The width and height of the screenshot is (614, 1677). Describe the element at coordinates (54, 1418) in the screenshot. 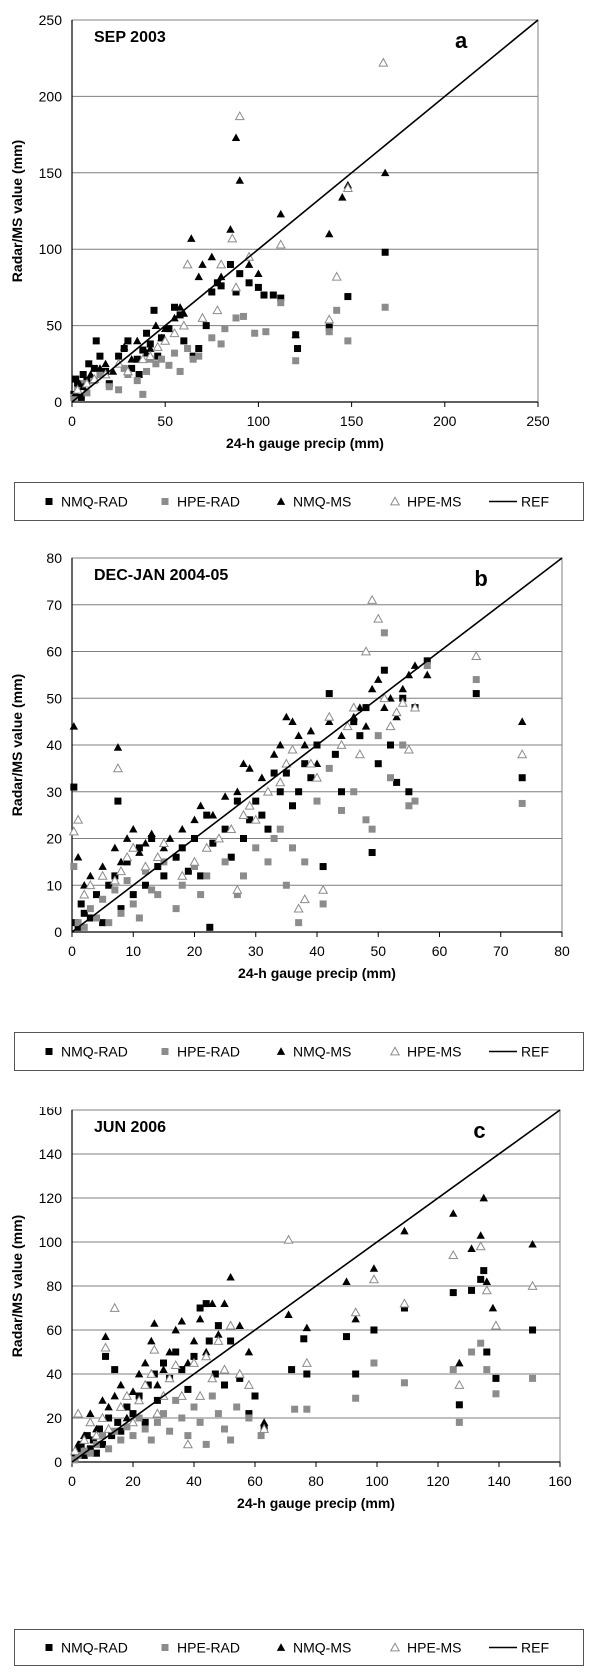

I see `y-tick-label: 20` at that location.